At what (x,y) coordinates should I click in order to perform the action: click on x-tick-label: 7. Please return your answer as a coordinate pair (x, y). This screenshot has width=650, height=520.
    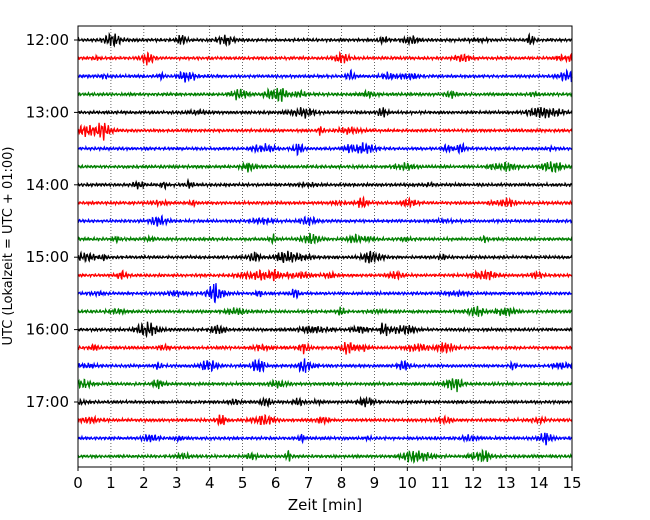
    Looking at the image, I should click on (309, 483).